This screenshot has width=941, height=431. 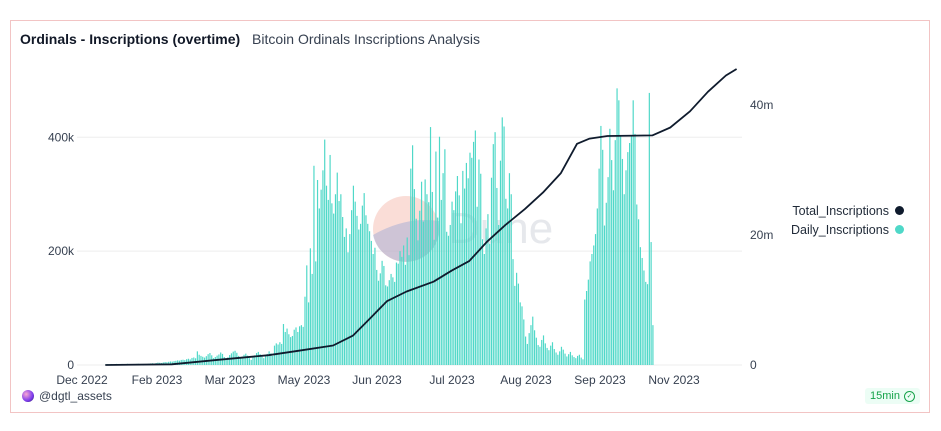 I want to click on legend-label-total: Total_Inscriptions, so click(x=840, y=210).